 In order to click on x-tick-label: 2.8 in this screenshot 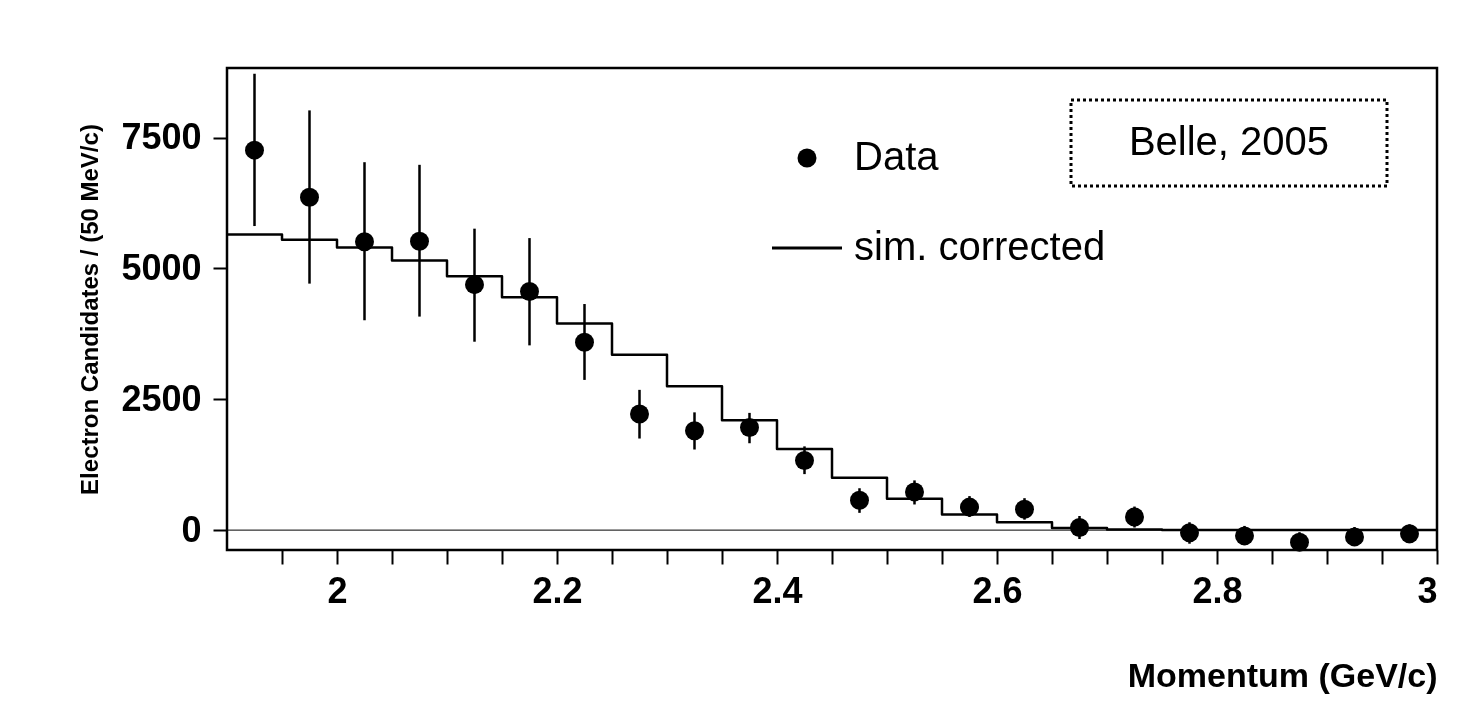, I will do `click(1217, 590)`.